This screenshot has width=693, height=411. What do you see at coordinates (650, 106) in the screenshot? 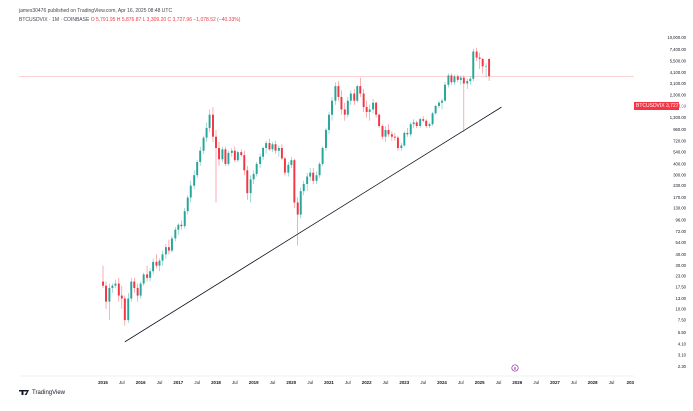
I see `price-tag-symbol: BTCUSDVIX` at bounding box center [650, 106].